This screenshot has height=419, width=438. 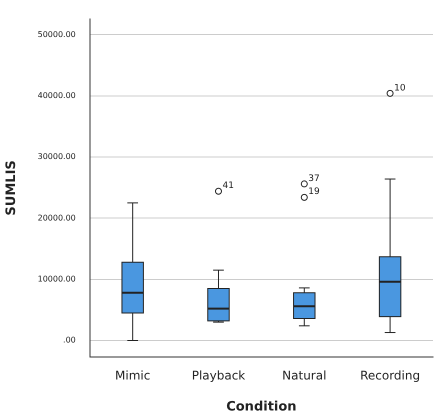 What do you see at coordinates (314, 179) in the screenshot?
I see `annotation: 37` at bounding box center [314, 179].